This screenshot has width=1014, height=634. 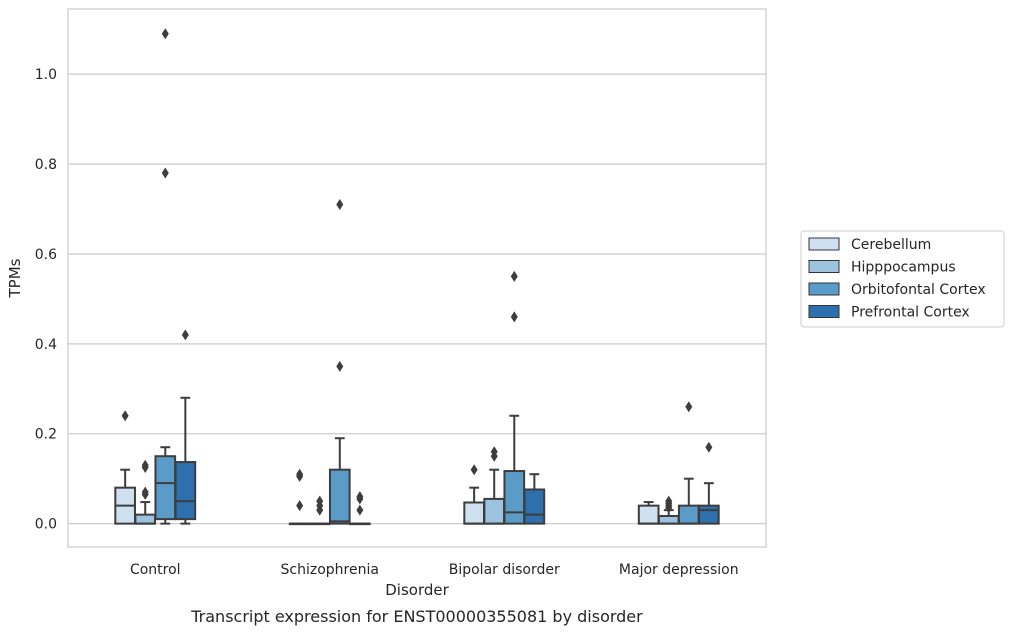 What do you see at coordinates (46, 299) in the screenshot?
I see `y-tick-labels: 0.0 0.2 0.4 0.6 0.8 1.0` at bounding box center [46, 299].